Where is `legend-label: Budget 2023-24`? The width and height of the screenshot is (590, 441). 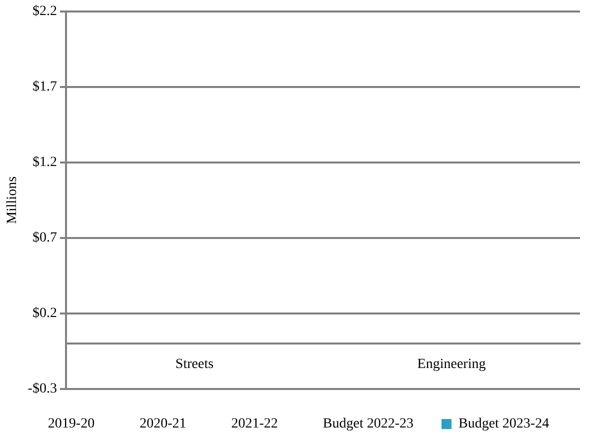
legend-label: Budget 2023-24 is located at coordinates (504, 424).